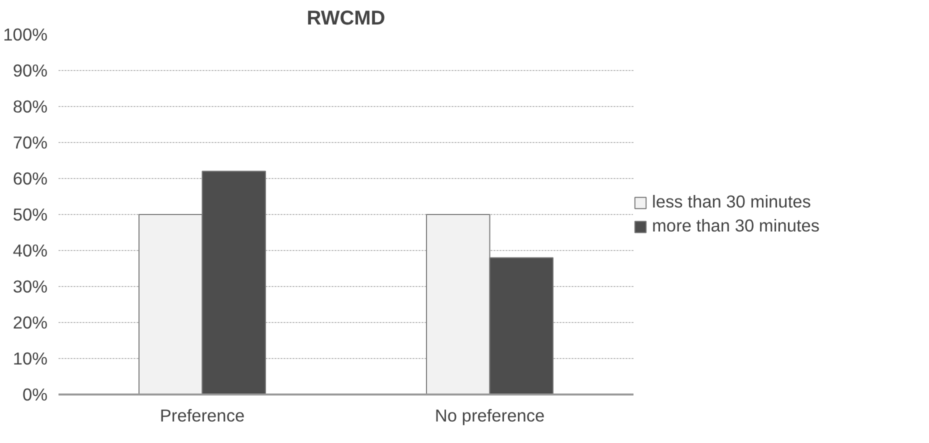 This screenshot has width=929, height=443. I want to click on legend-label: less than 30 minutes, so click(731, 202).